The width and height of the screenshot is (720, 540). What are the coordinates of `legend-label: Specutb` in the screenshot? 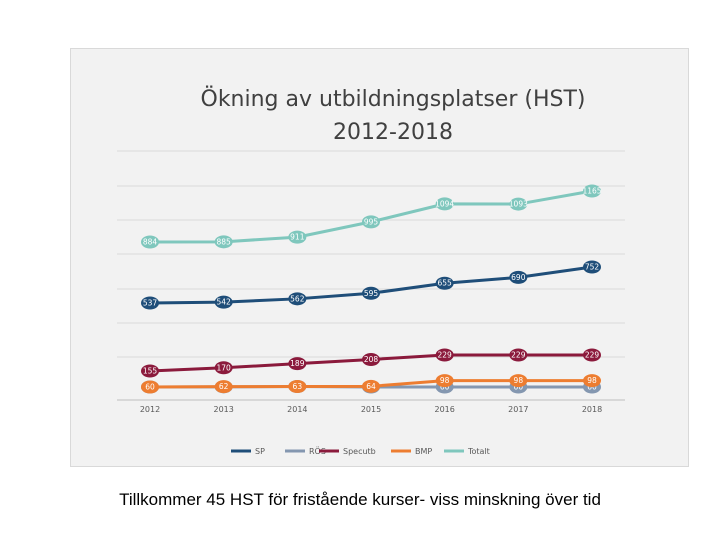 It's located at (359, 451).